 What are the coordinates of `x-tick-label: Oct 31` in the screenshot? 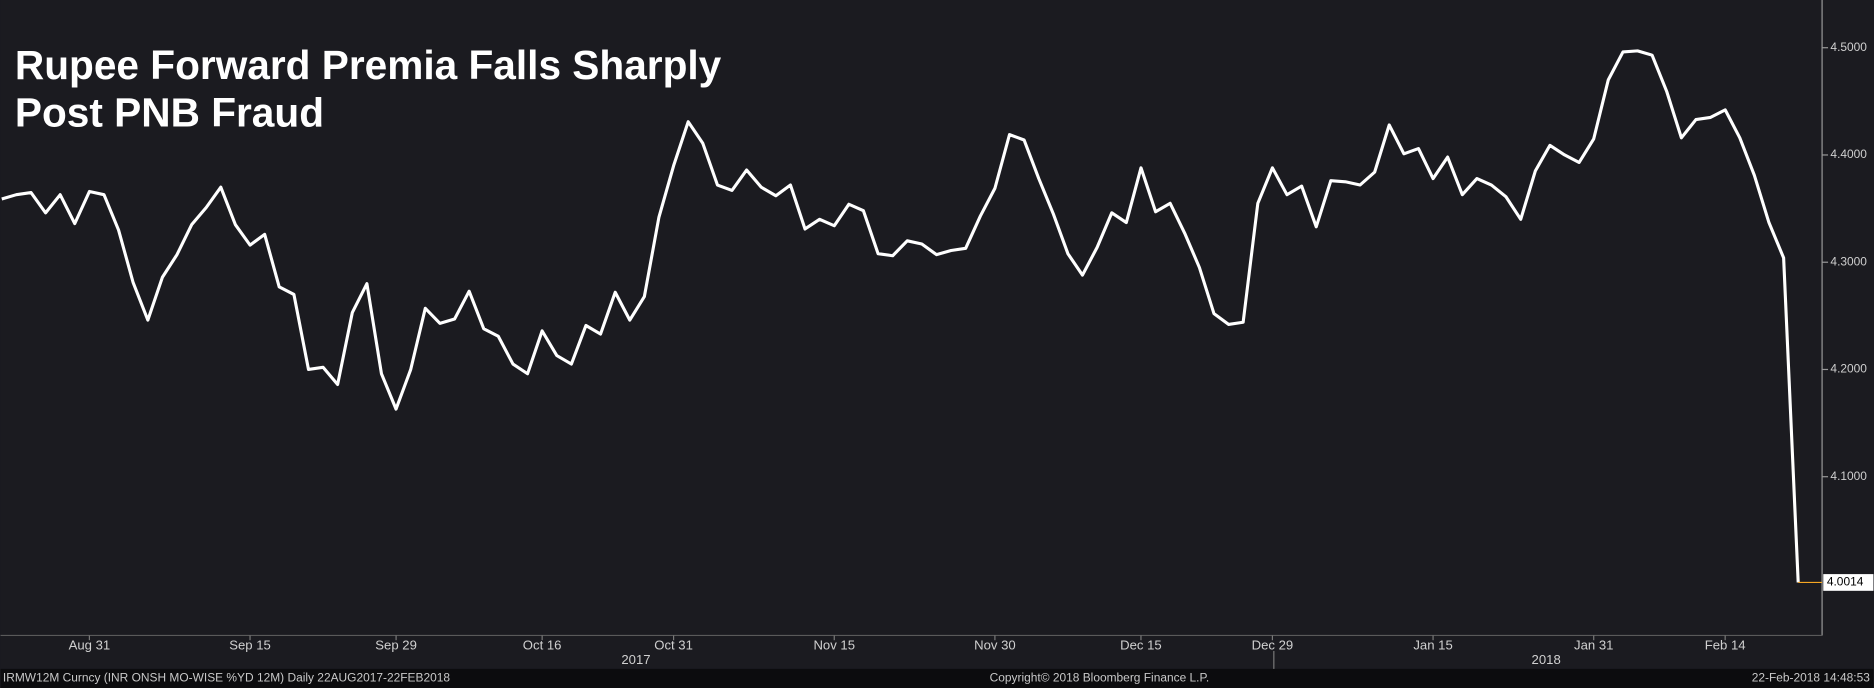 It's located at (673, 645).